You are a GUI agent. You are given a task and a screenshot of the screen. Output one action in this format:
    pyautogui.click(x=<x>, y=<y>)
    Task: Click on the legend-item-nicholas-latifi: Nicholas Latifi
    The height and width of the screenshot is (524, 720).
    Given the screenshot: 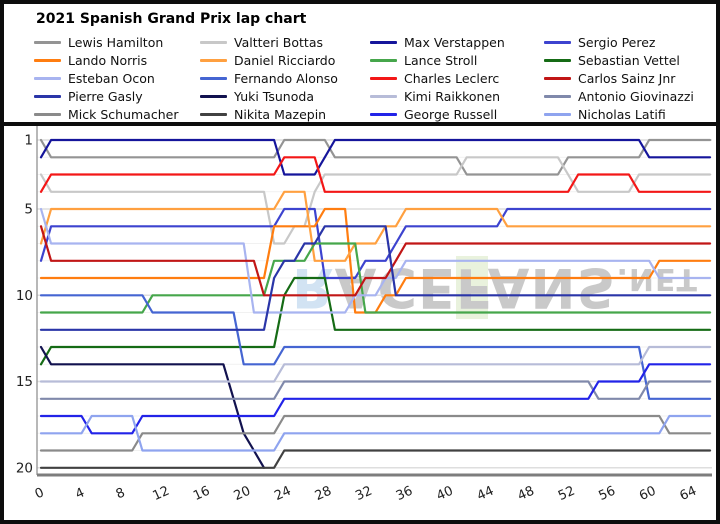 What is the action you would take?
    pyautogui.click(x=627, y=114)
    